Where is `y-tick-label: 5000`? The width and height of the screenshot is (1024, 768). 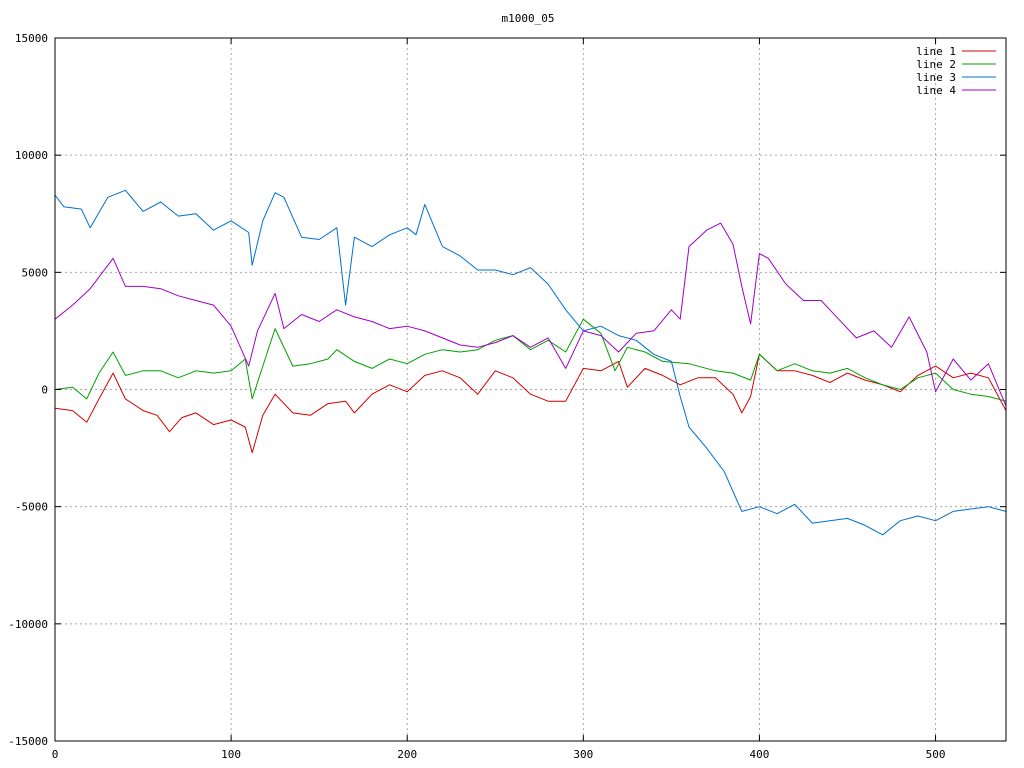 y-tick-label: 5000 is located at coordinates (35, 272).